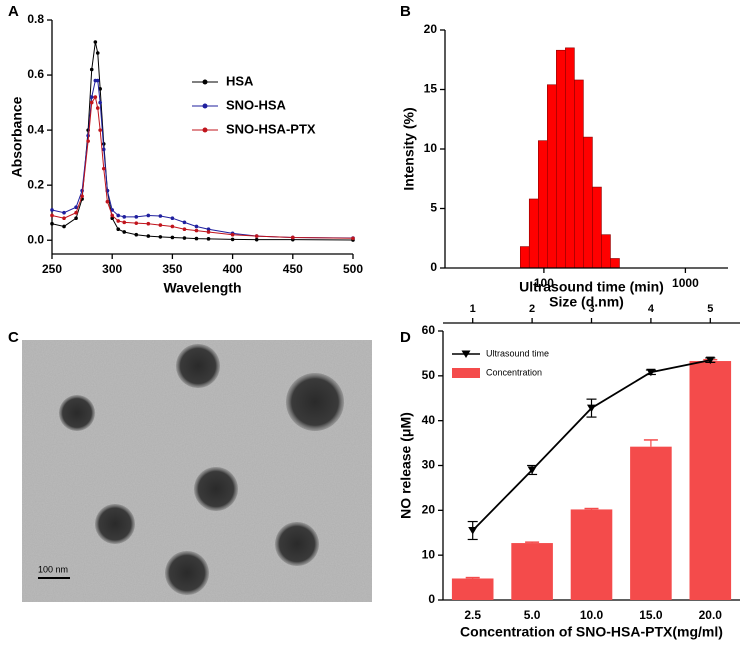 This screenshot has width=753, height=646. I want to click on legend-label: Ultrasound time, so click(517, 353).